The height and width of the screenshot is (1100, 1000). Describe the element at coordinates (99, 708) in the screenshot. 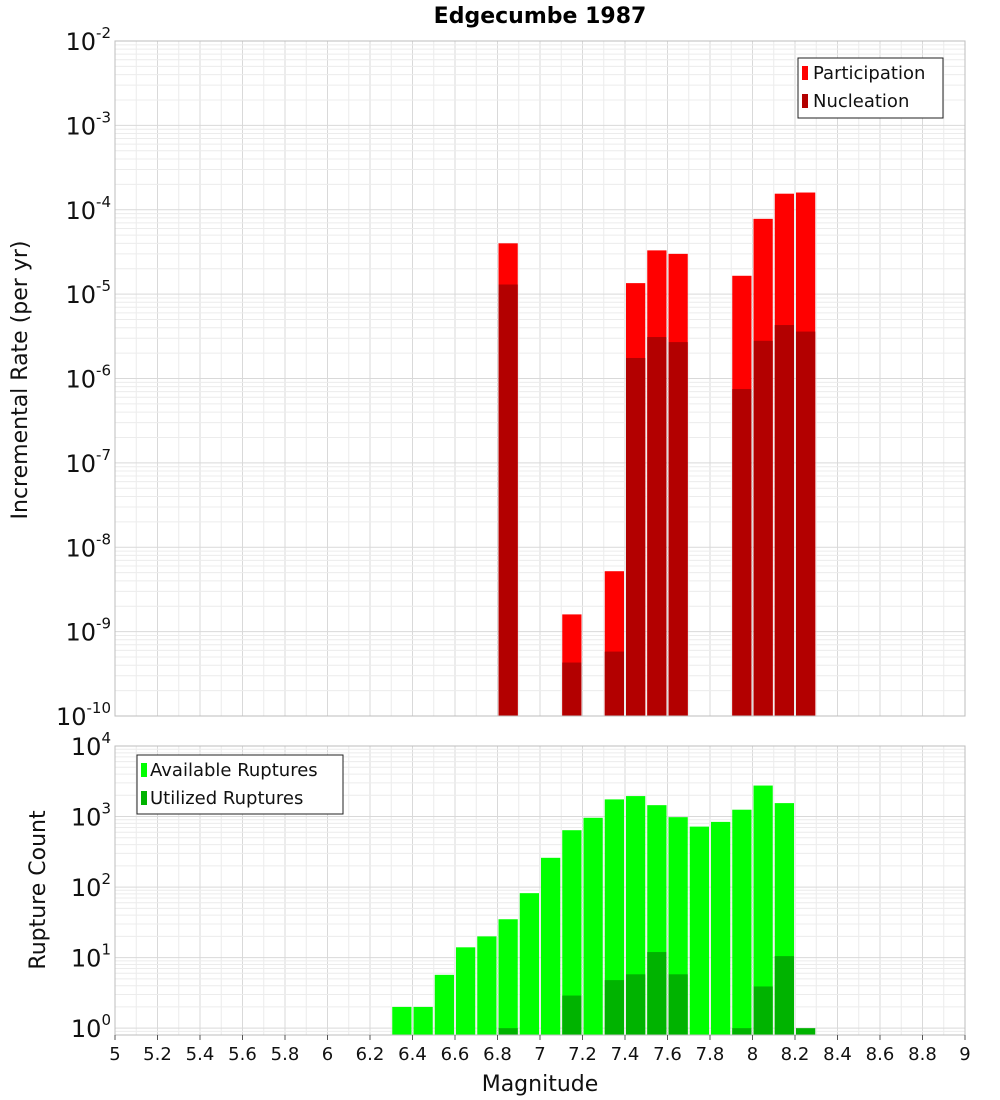

I see `y-tick-exponent: -10` at that location.